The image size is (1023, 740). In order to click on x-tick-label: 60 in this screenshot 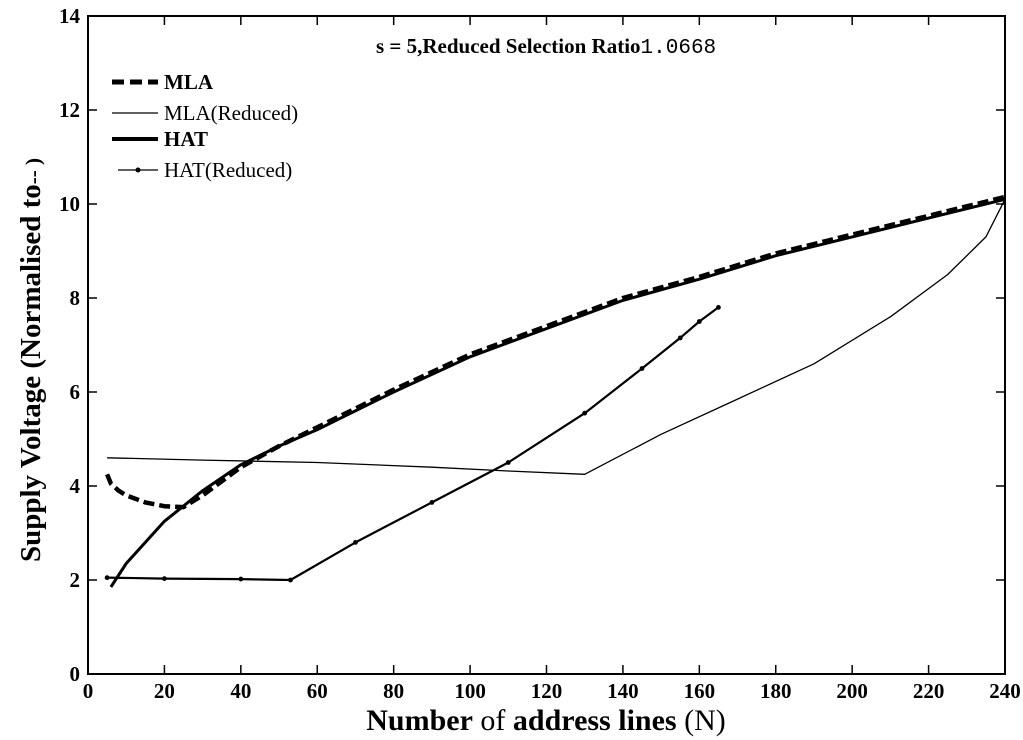, I will do `click(317, 691)`.